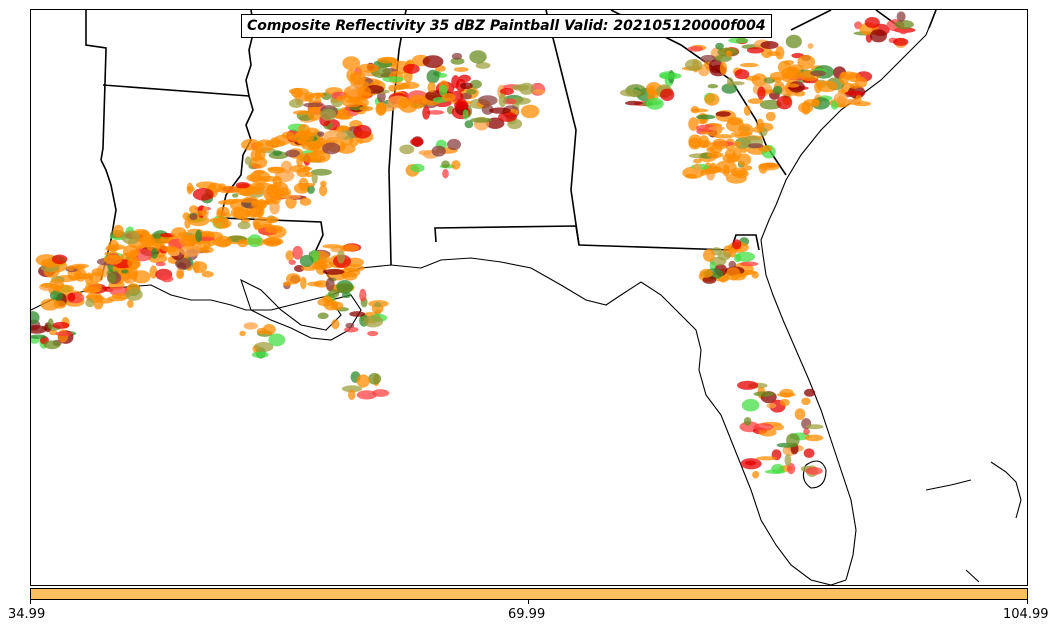 Image resolution: width=1062 pixels, height=633 pixels. Describe the element at coordinates (529, 594) in the screenshot. I see `colorbar` at that location.